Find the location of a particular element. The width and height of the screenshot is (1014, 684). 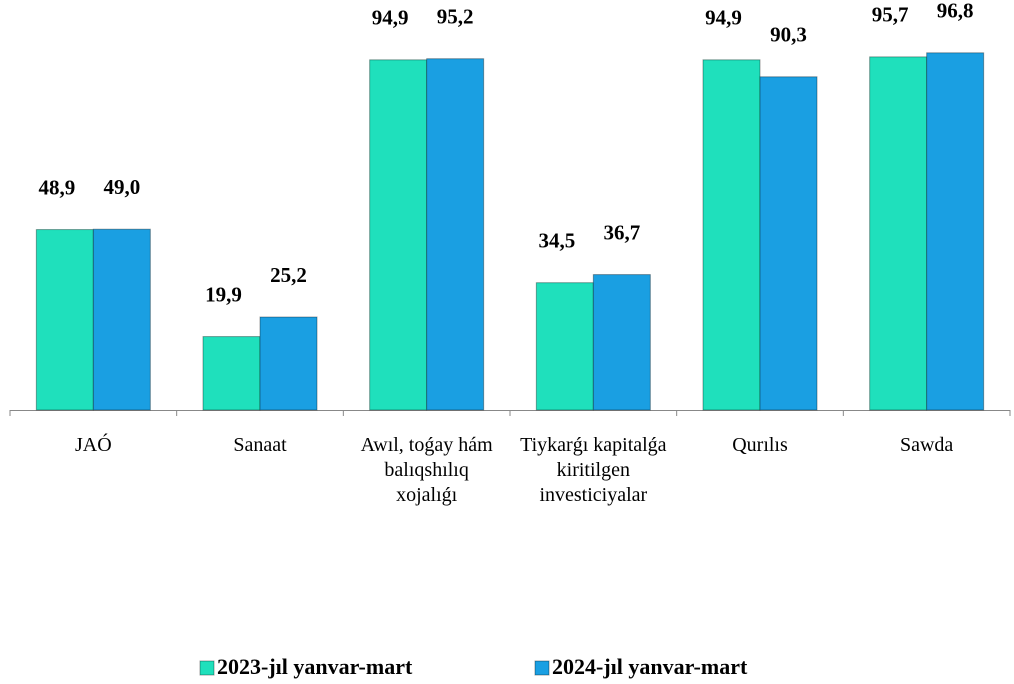

value-label: 95,2 is located at coordinates (455, 17).